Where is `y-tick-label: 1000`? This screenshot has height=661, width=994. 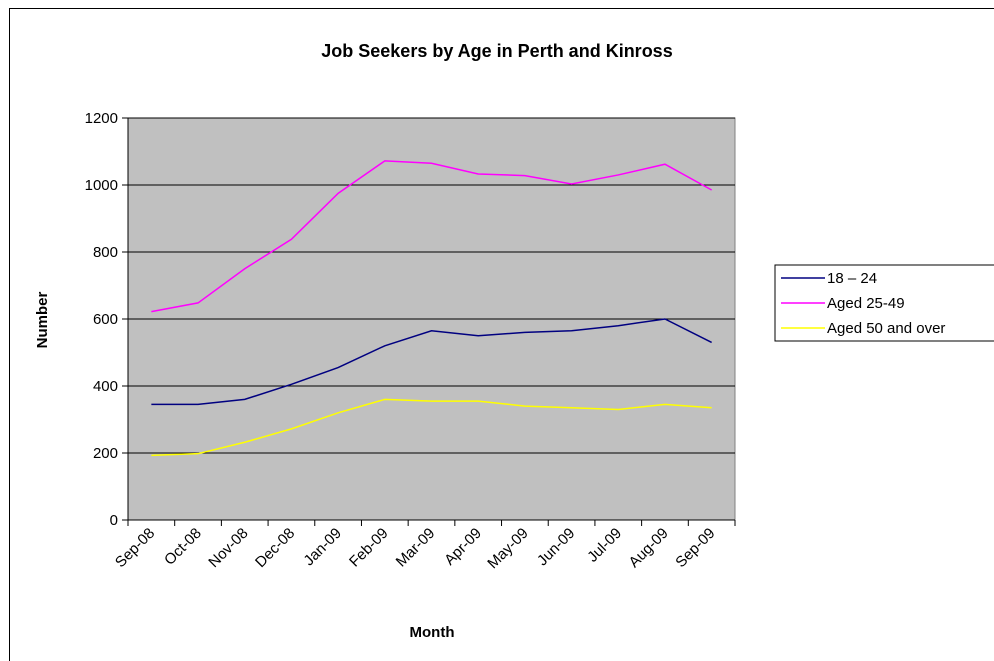
y-tick-label: 1000 is located at coordinates (101, 185).